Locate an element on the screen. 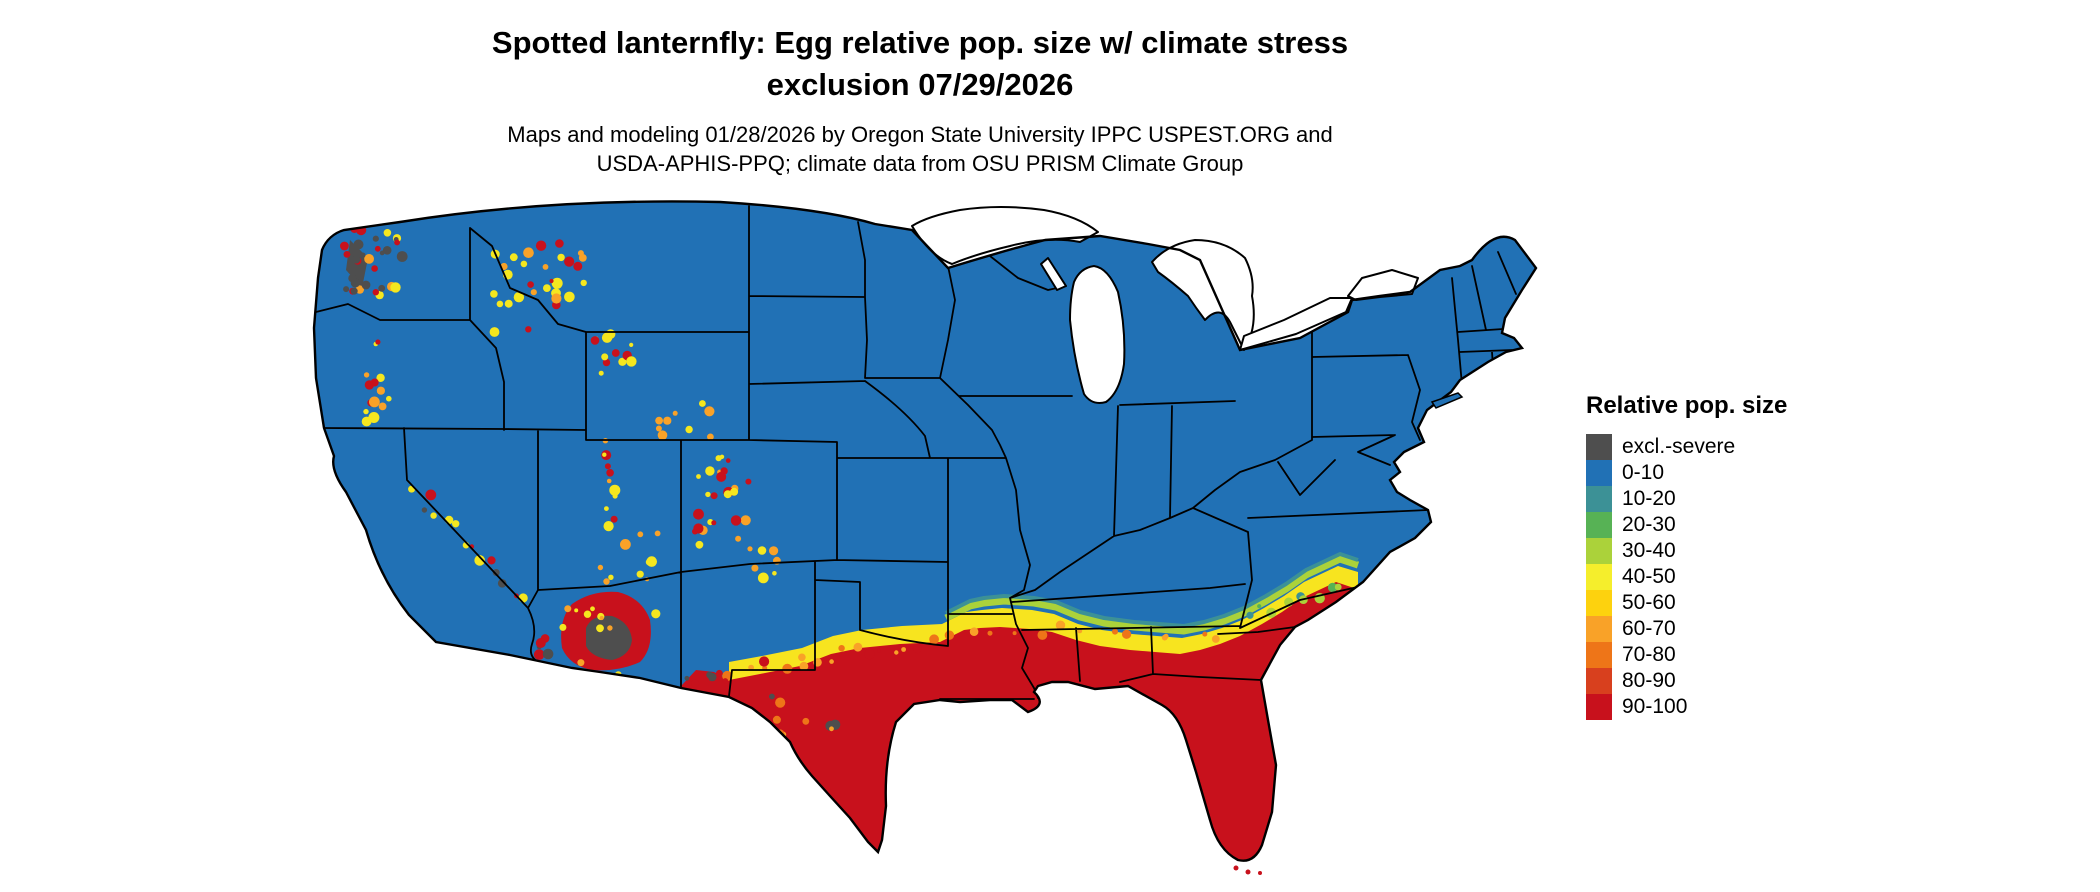 The image size is (2100, 892). legend-item-60-70: 60-70 is located at coordinates (1686, 629).